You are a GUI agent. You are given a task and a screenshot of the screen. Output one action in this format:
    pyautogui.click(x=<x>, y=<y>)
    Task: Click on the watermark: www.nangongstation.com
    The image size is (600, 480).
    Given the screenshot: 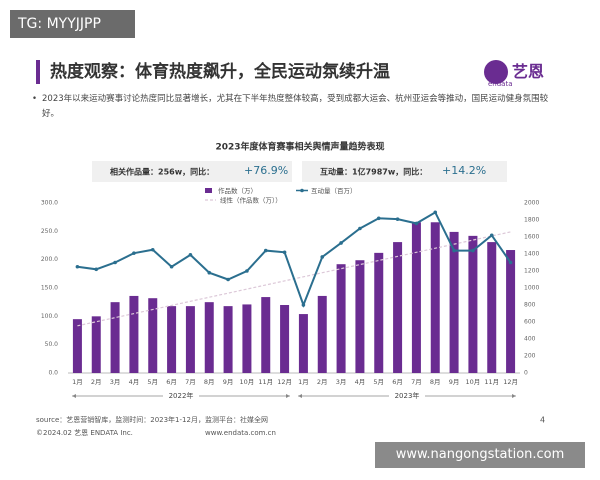 What is the action you would take?
    pyautogui.click(x=480, y=455)
    